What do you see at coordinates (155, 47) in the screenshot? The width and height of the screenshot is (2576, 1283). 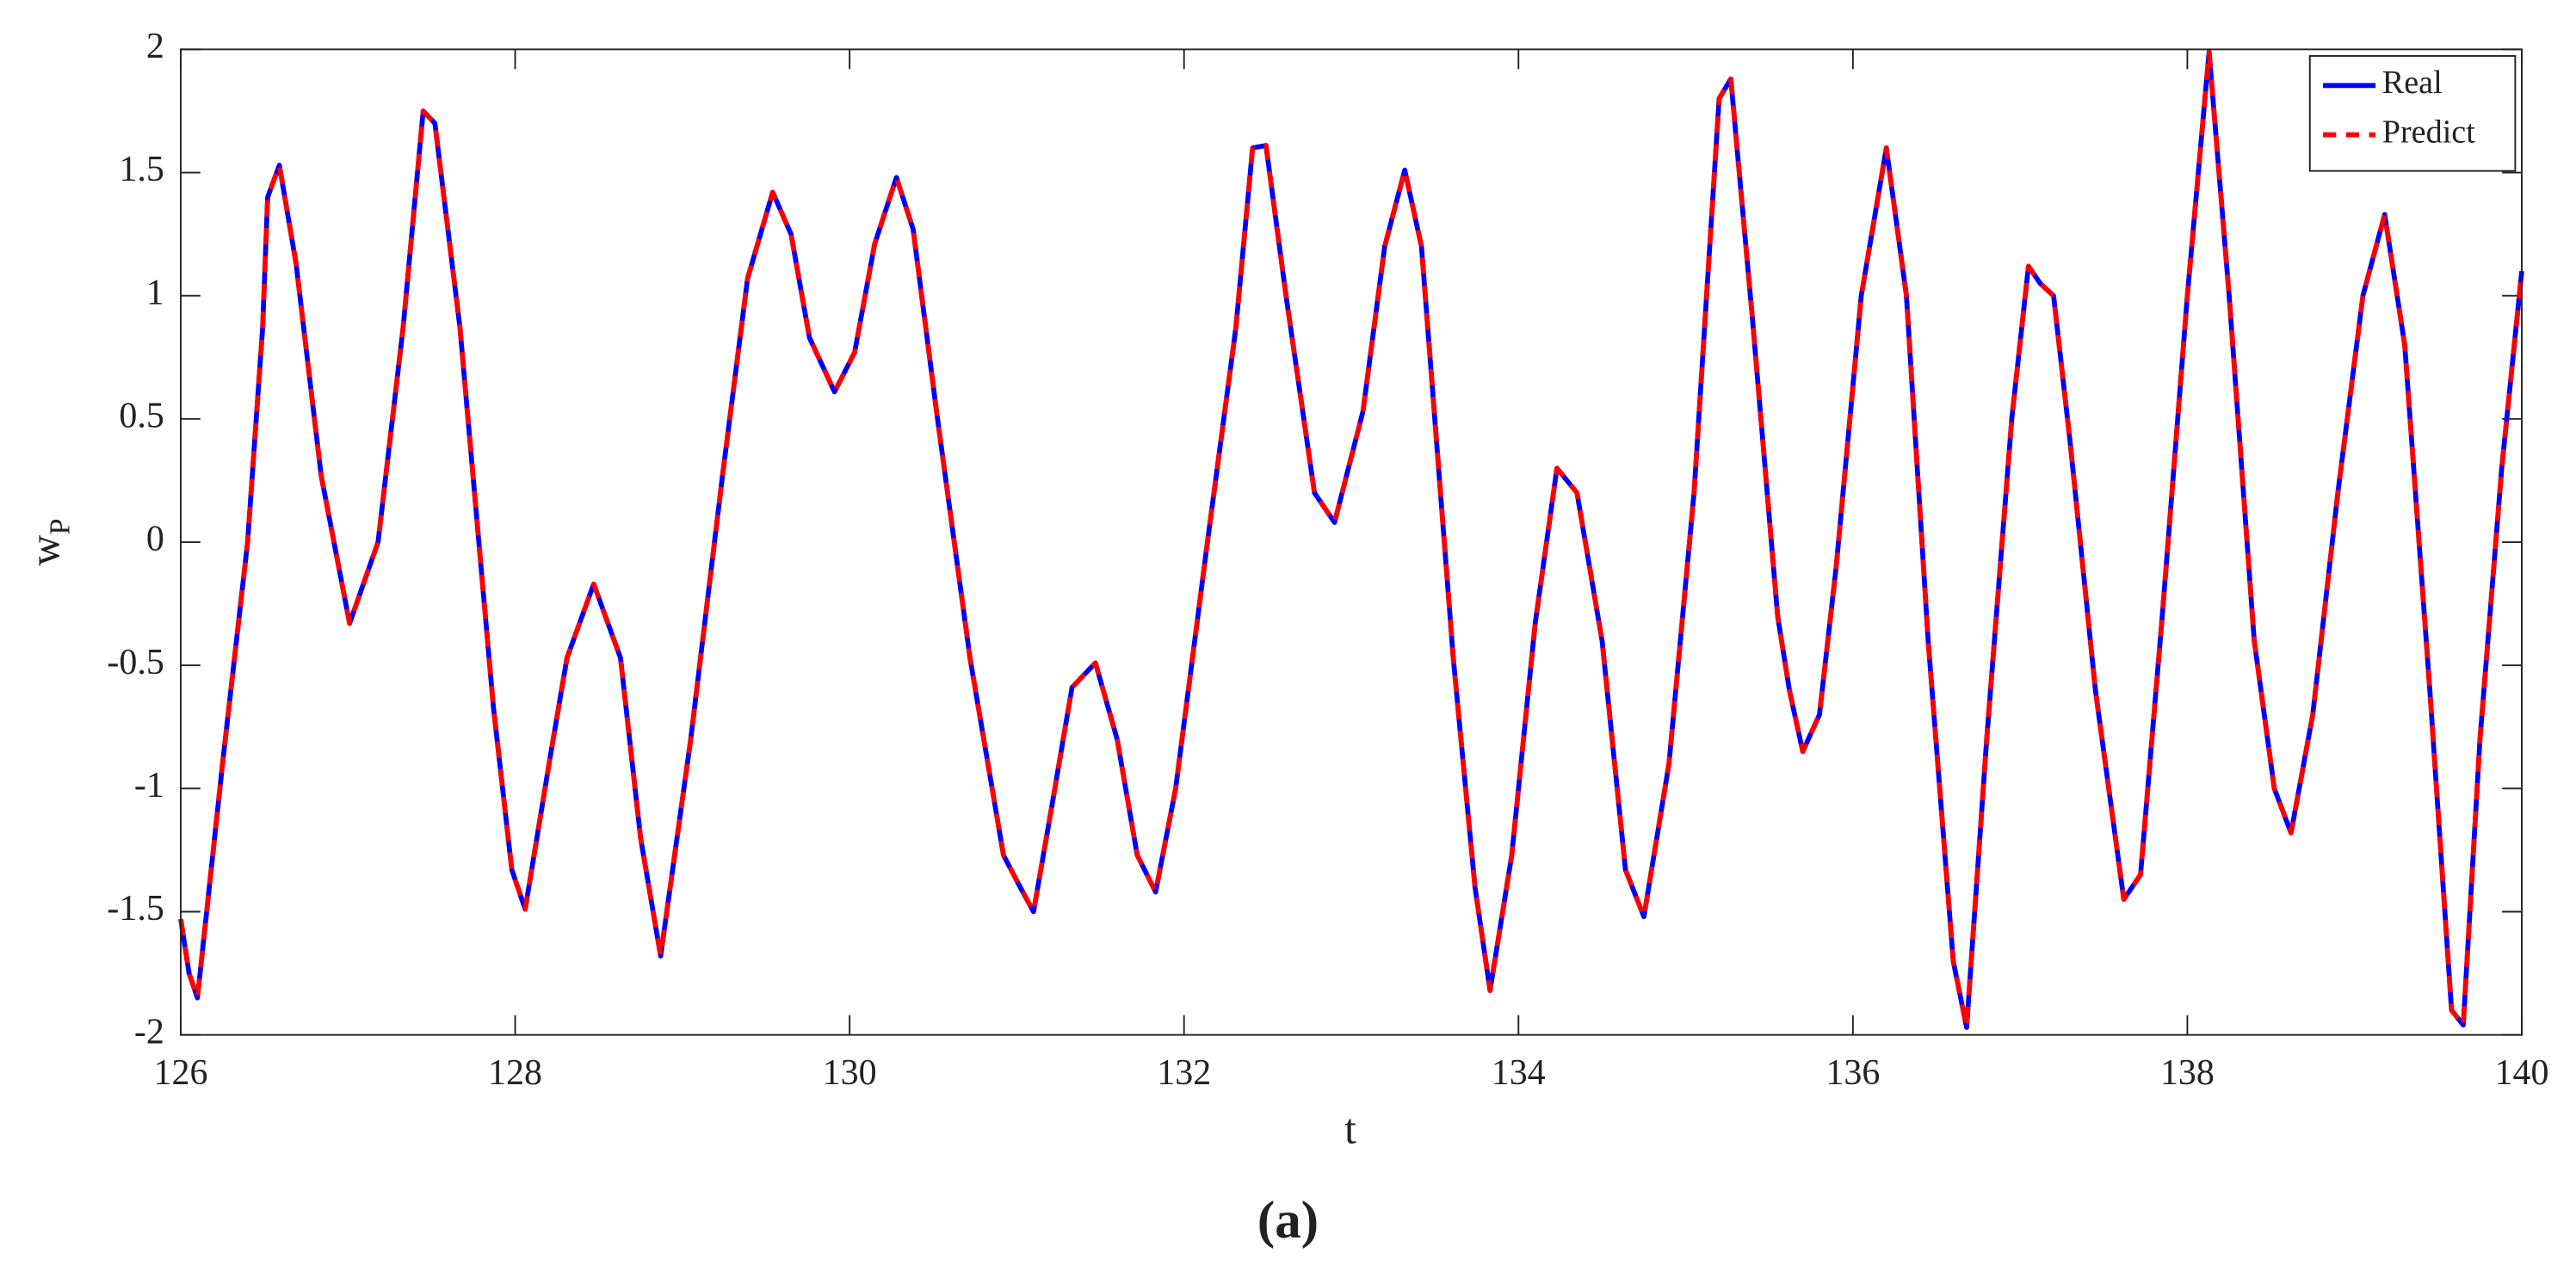 I see `y-tick-label: 2` at bounding box center [155, 47].